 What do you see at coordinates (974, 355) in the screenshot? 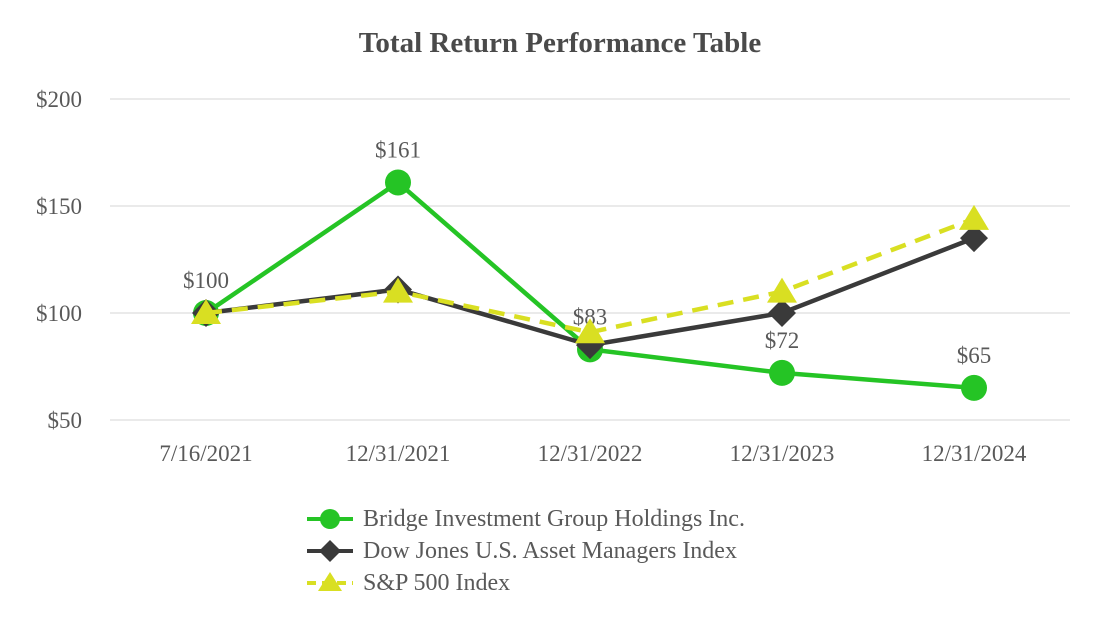
I see `data-point-label: $65` at bounding box center [974, 355].